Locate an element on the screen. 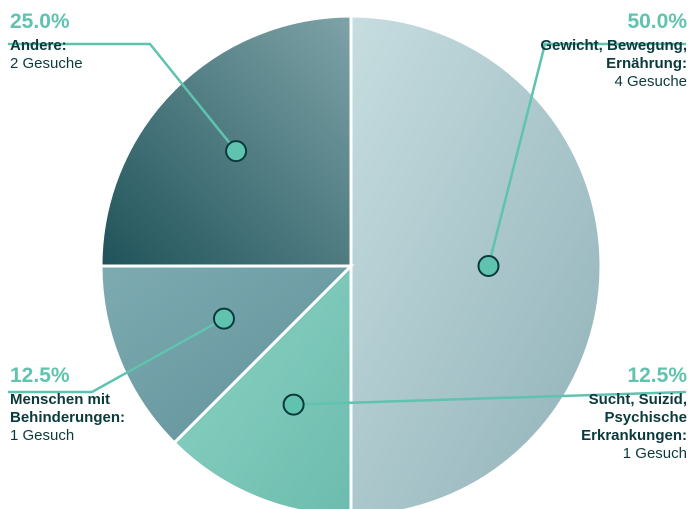  slice-category: Gewicht, Bewegung, Ernährung: is located at coordinates (613, 54).